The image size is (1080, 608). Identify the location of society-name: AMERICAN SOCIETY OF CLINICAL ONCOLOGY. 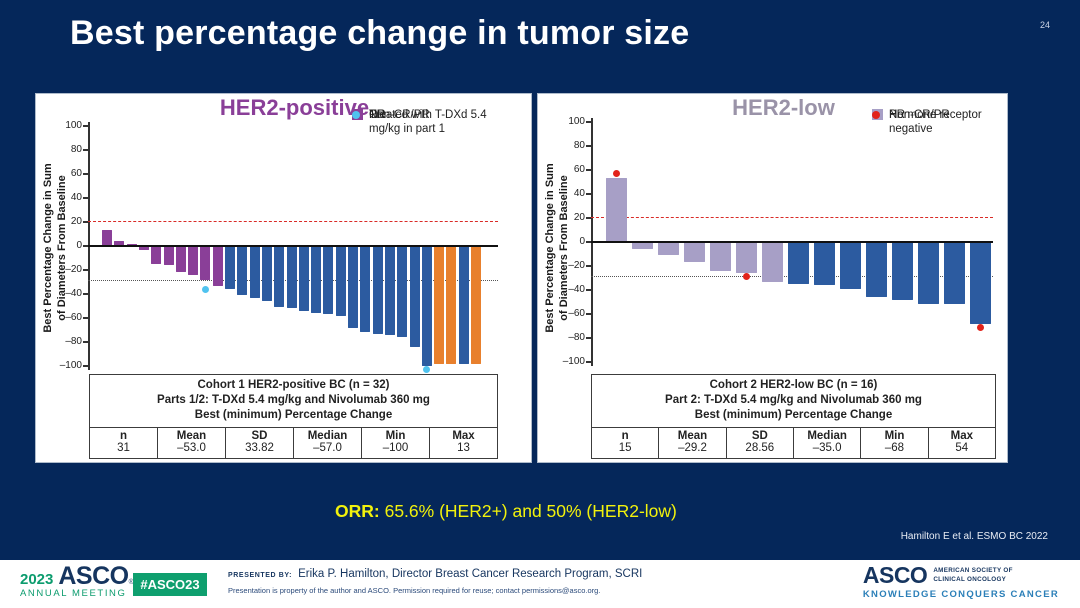
(973, 575).